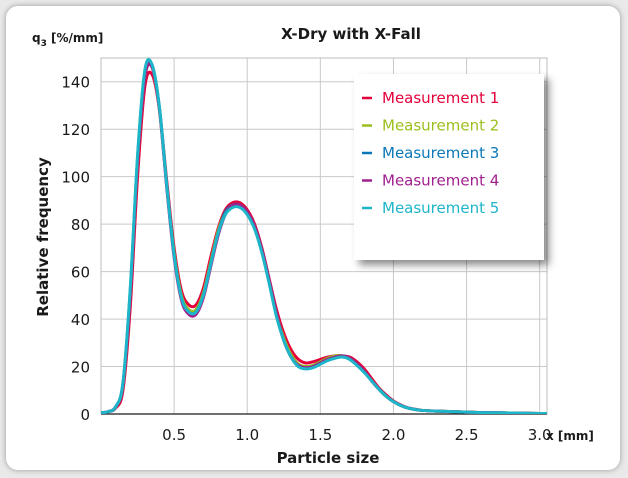 The image size is (628, 478). Describe the element at coordinates (75, 249) in the screenshot. I see `y-ticks: 0 20 40 60 80 100 120 140` at that location.